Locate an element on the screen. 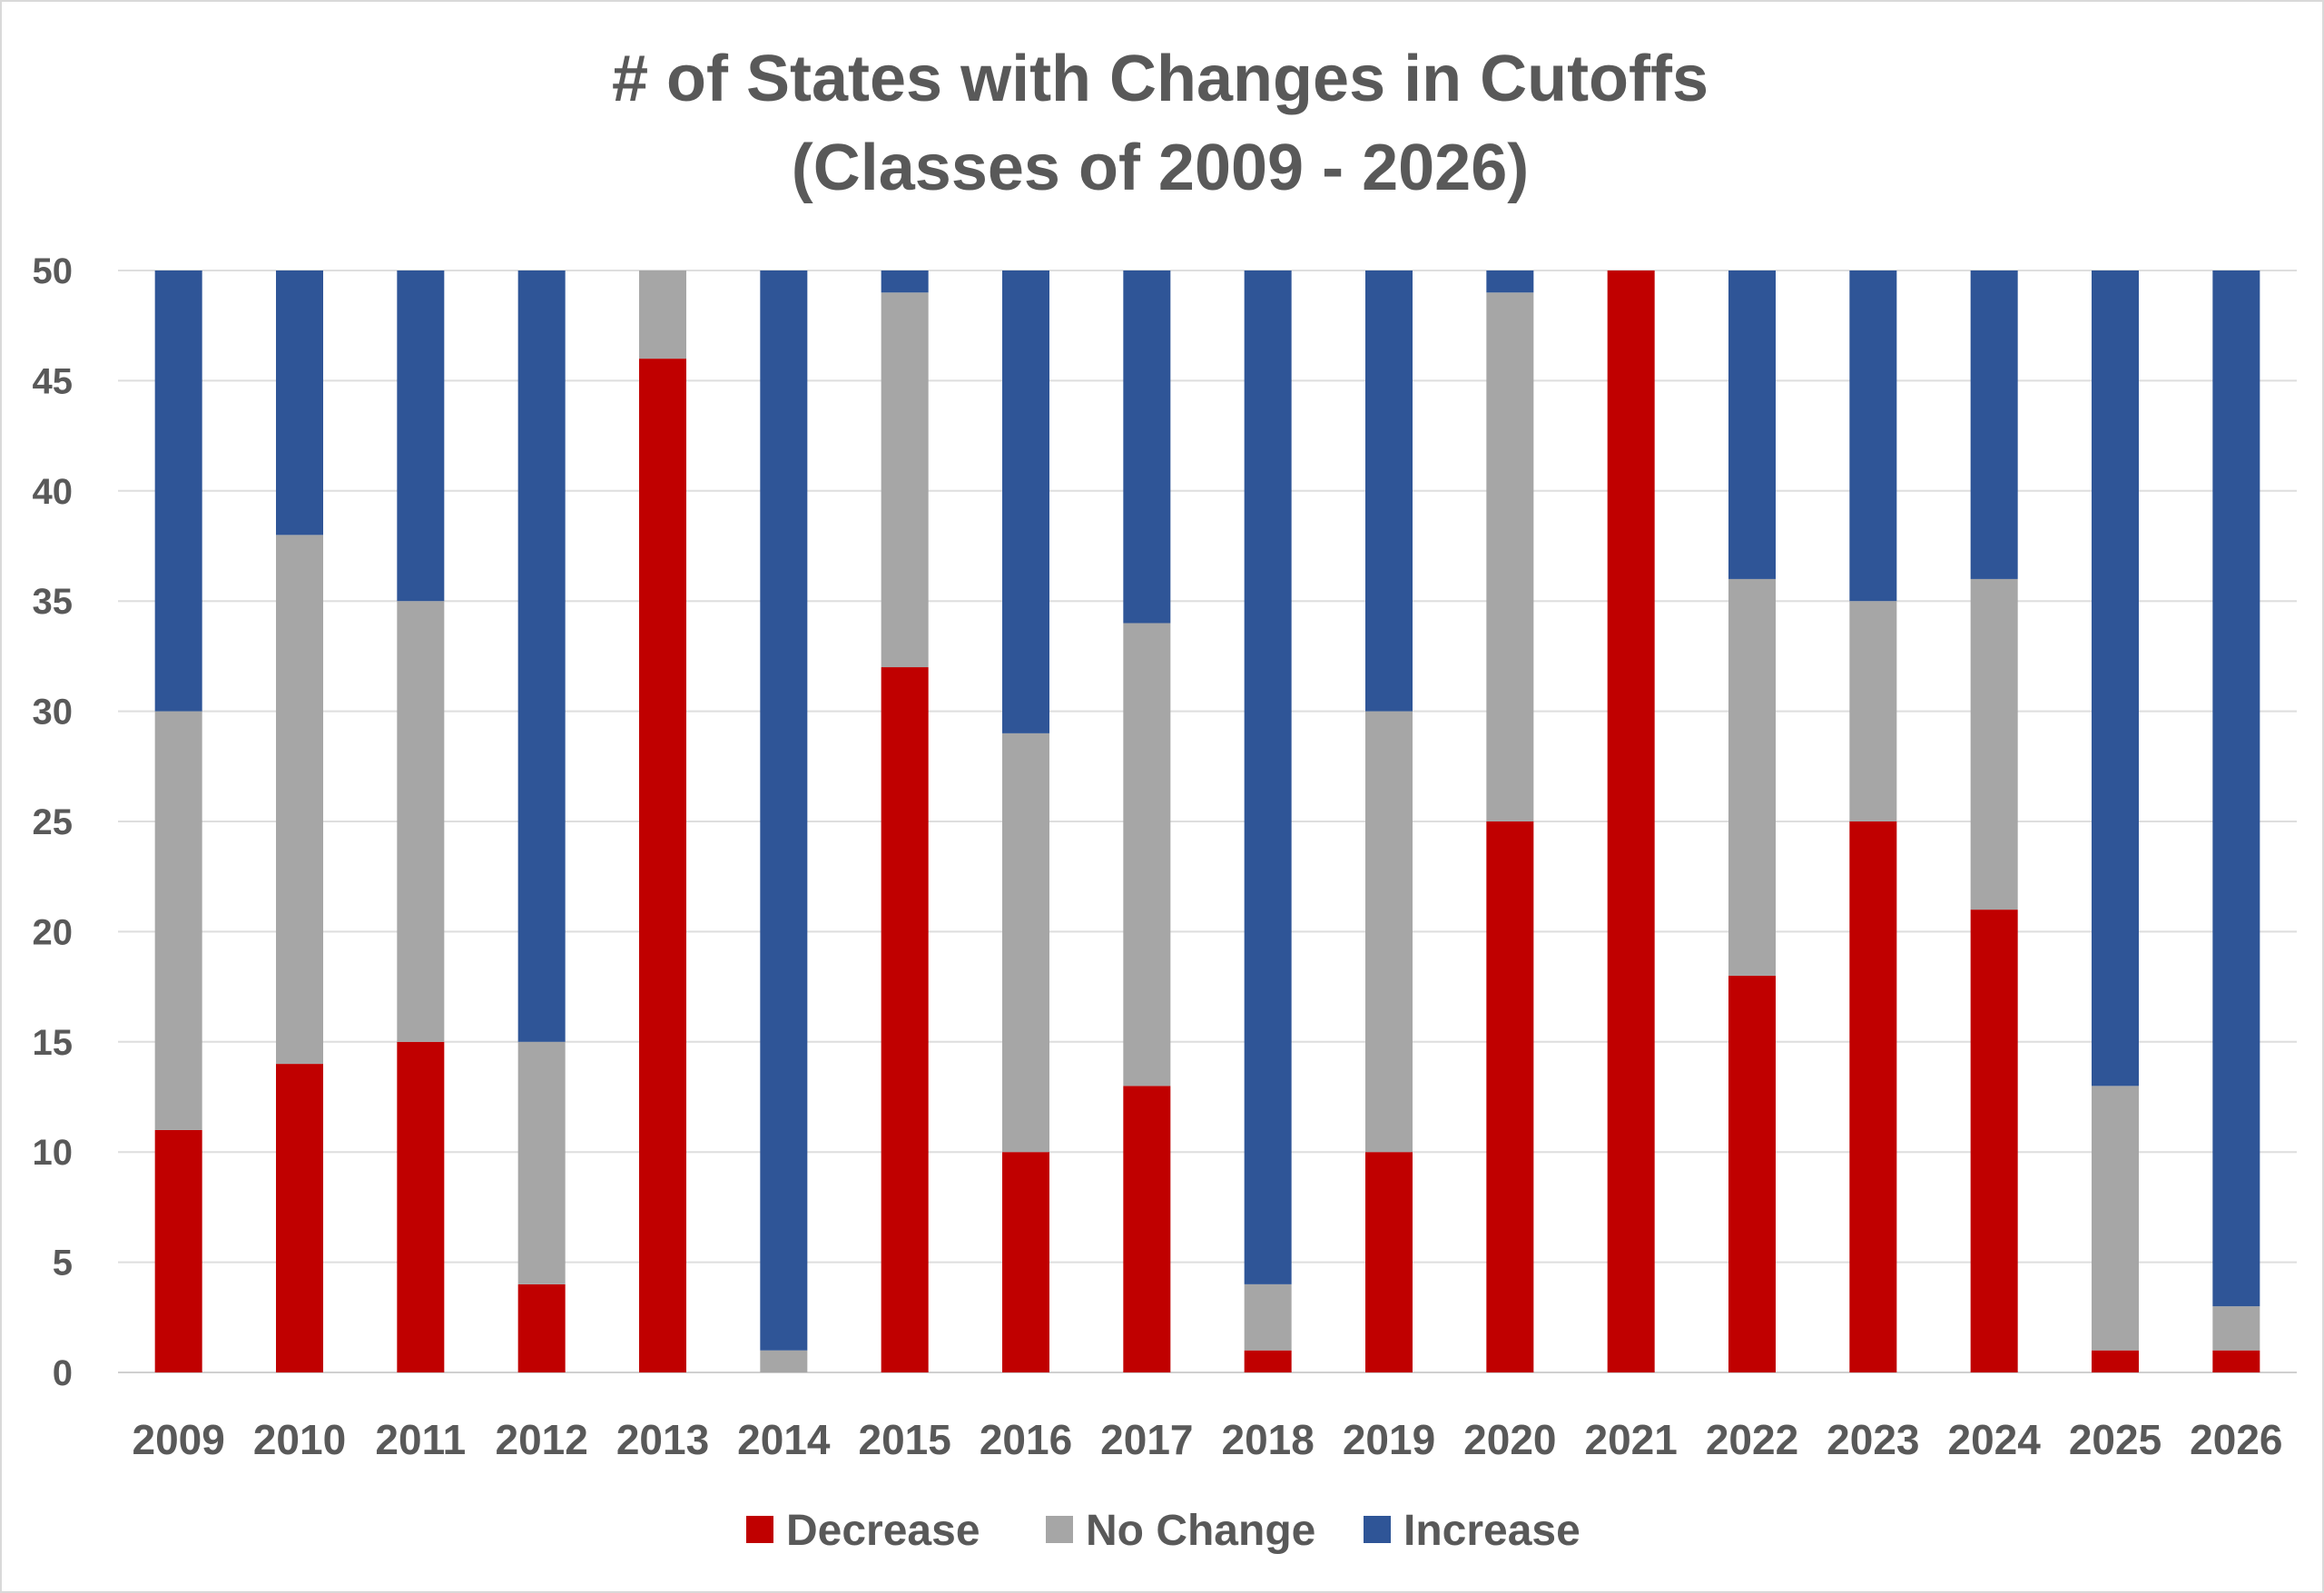 This screenshot has width=2324, height=1593. x-tick-label: 2022 is located at coordinates (1752, 1439).